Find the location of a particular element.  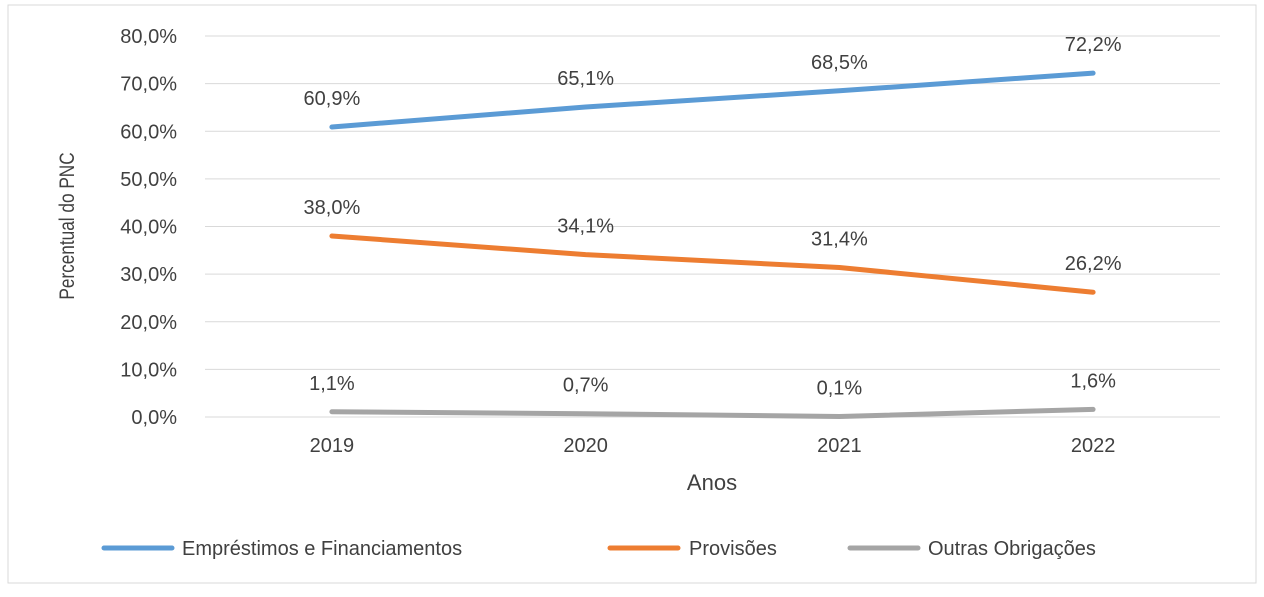

x-tick-label: 2021 is located at coordinates (839, 446).